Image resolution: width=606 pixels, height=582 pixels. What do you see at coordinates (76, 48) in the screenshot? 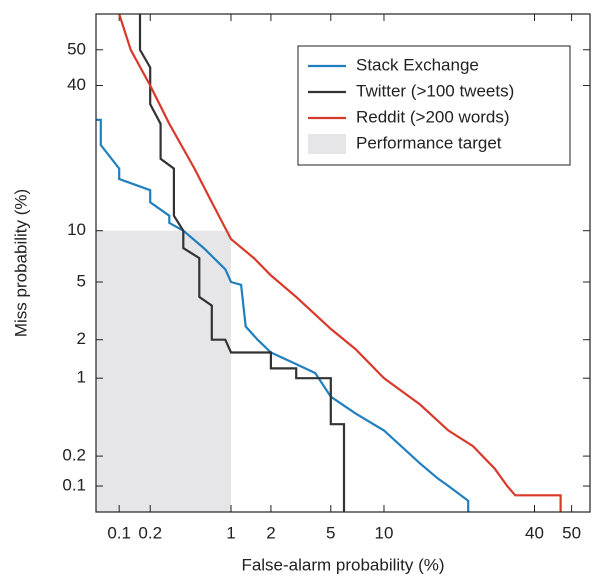
I see `y-tick-label: 50` at bounding box center [76, 48].